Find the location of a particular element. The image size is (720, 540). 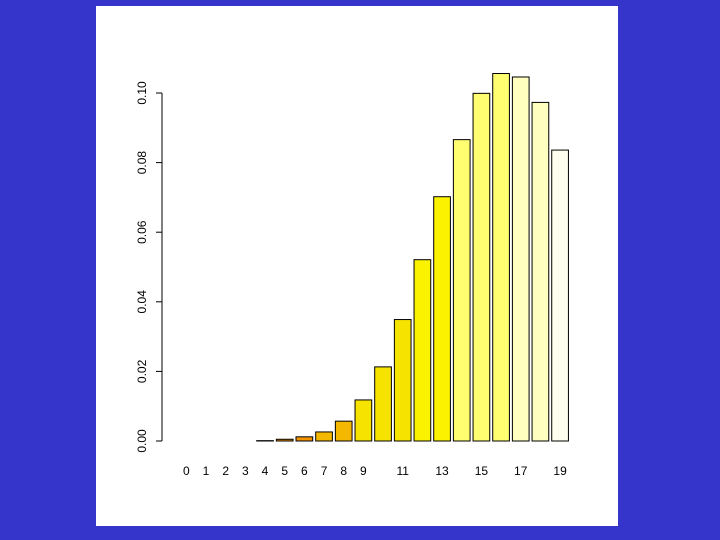

y-tick-label: 0.00 is located at coordinates (142, 441).